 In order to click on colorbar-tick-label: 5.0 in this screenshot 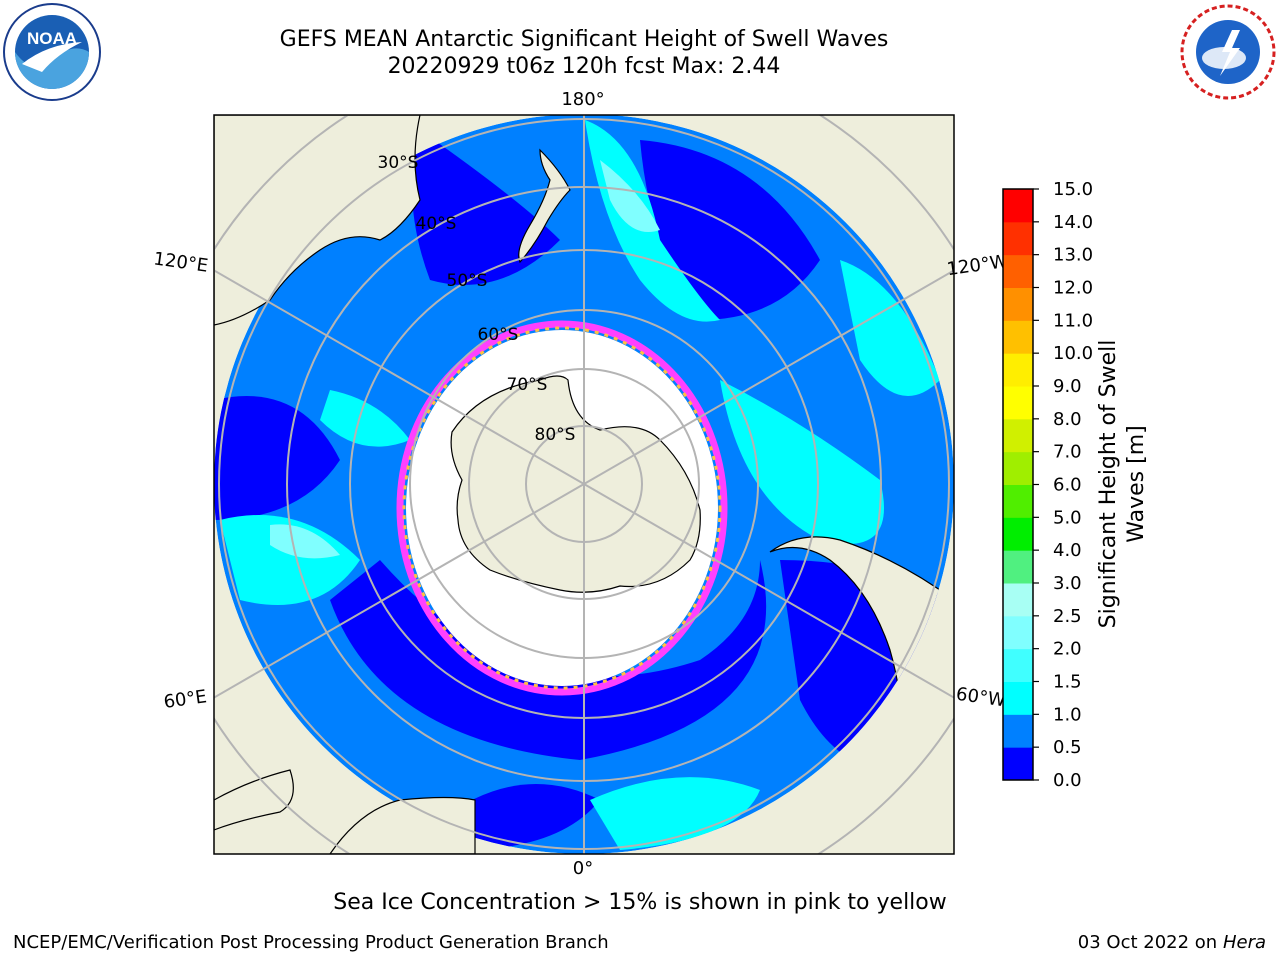, I will do `click(1067, 517)`.